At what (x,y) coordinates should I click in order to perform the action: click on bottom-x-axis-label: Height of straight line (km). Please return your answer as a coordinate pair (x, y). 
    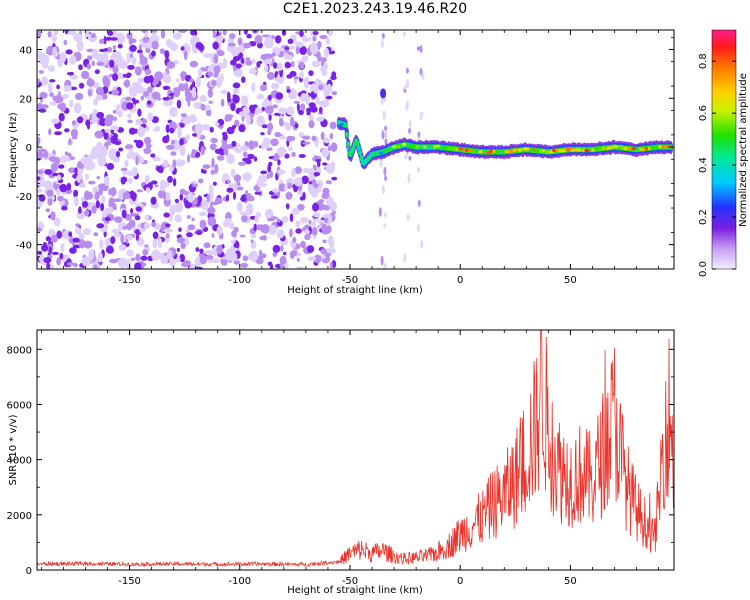
    Looking at the image, I should click on (355, 590).